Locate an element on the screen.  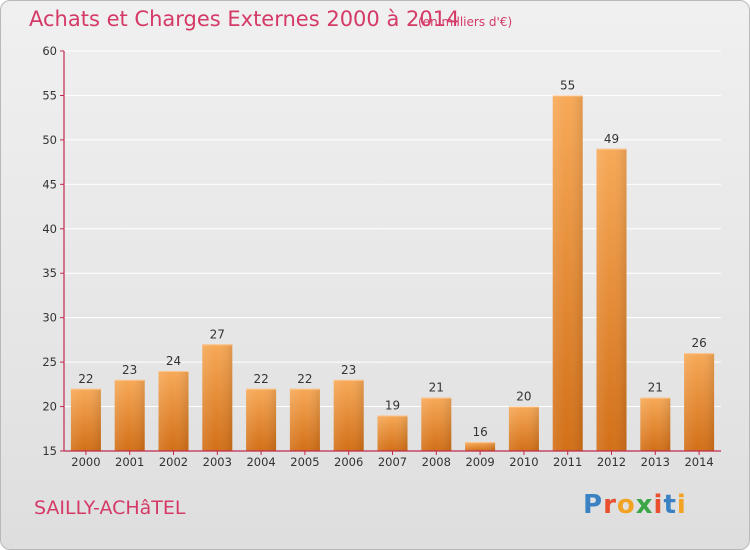
y-tick-label: 25 is located at coordinates (49, 362).